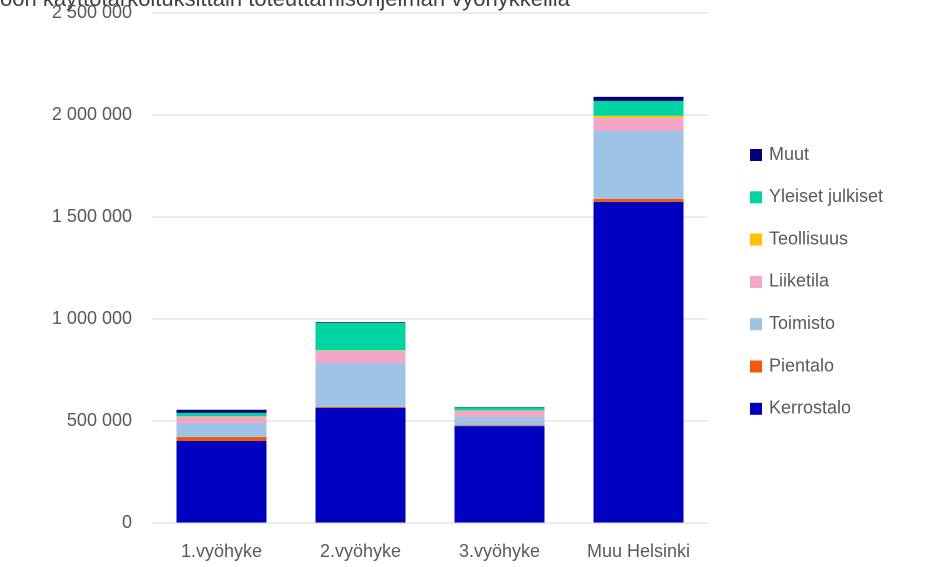  What do you see at coordinates (802, 323) in the screenshot?
I see `legend-label: Toimisto` at bounding box center [802, 323].